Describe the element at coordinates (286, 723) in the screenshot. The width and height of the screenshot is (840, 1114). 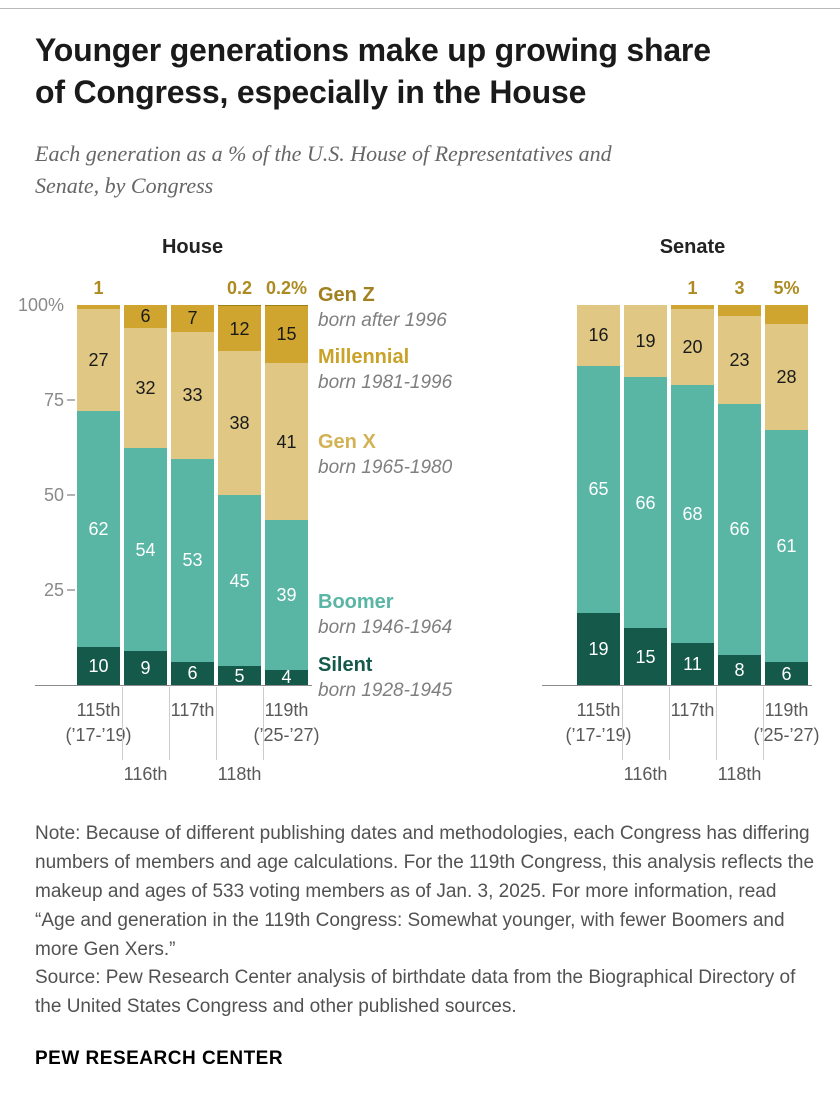
I see `x-axis-label-house-119th: 119th (’25-’27)` at that location.